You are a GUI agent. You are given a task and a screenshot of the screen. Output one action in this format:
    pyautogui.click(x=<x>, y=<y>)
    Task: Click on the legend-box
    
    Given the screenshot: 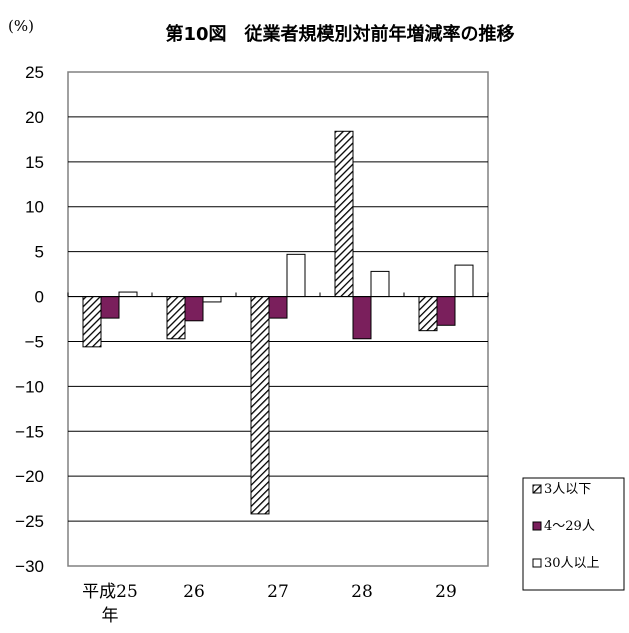 What is the action you would take?
    pyautogui.click(x=573, y=534)
    